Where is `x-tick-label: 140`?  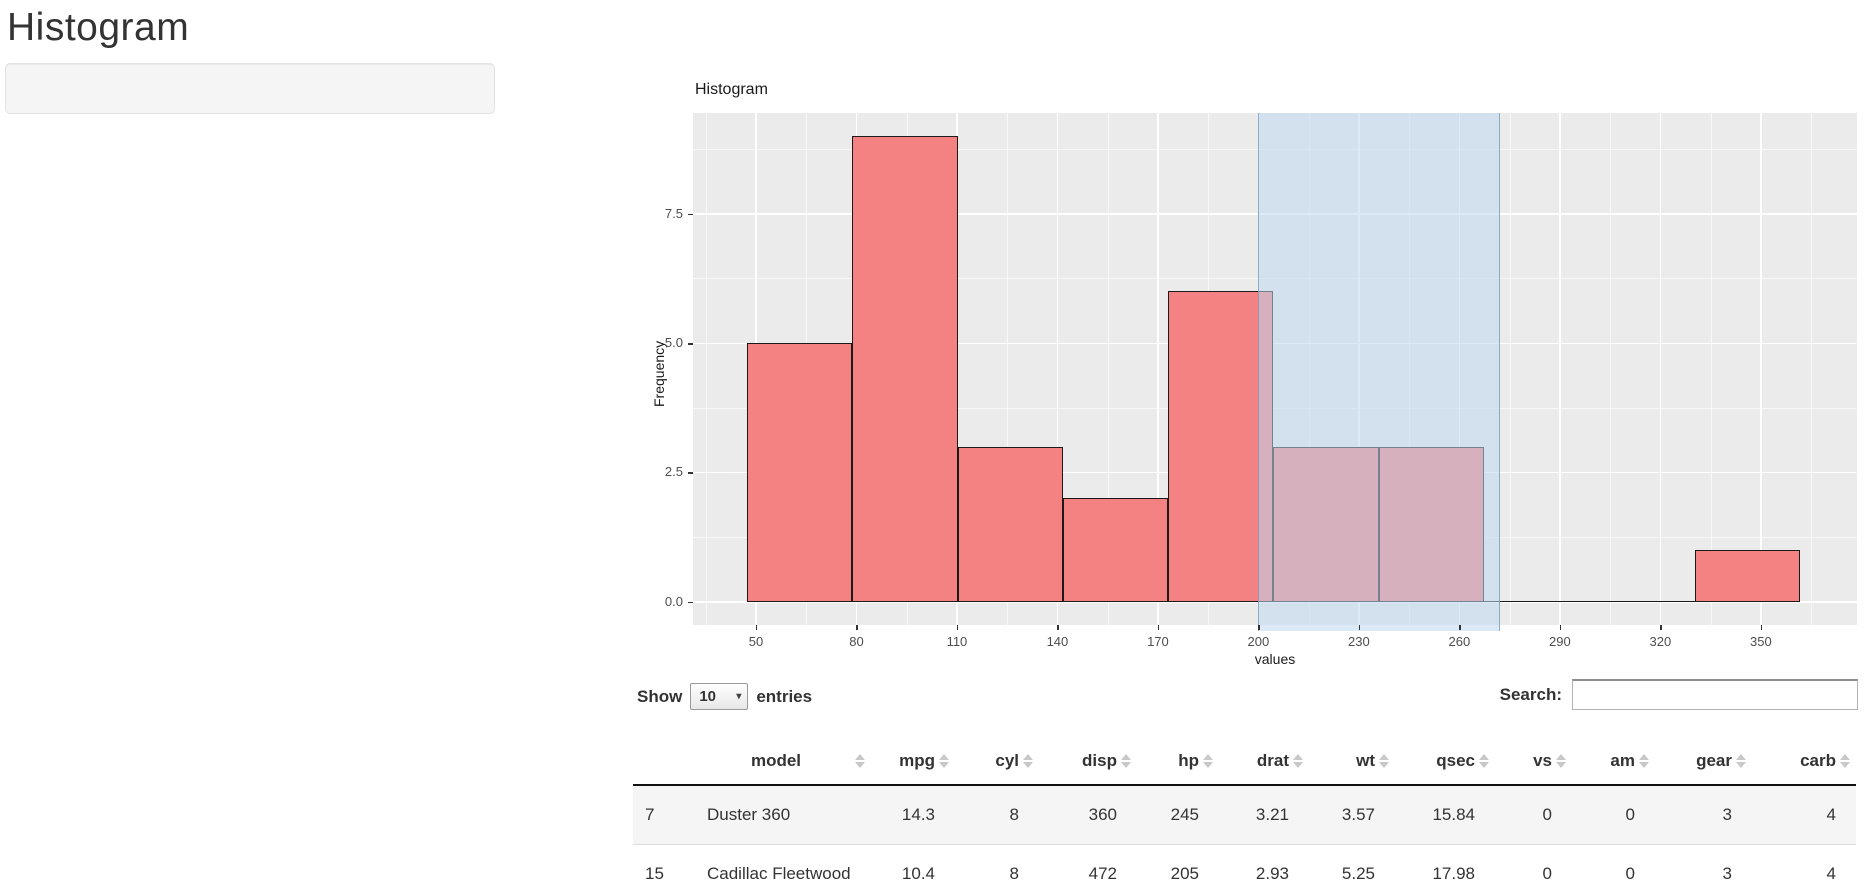 x-tick-label: 140 is located at coordinates (1057, 641).